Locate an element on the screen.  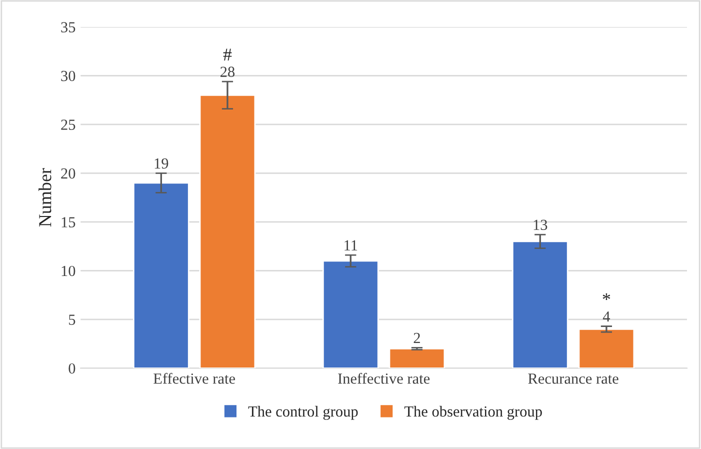
y-tick-label: 20 is located at coordinates (68, 173).